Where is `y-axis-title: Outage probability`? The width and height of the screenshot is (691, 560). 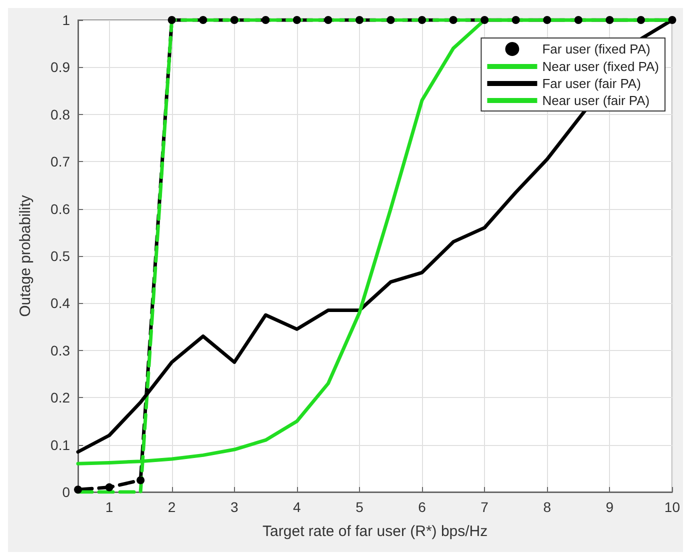 y-axis-title: Outage probability is located at coordinates (25, 255).